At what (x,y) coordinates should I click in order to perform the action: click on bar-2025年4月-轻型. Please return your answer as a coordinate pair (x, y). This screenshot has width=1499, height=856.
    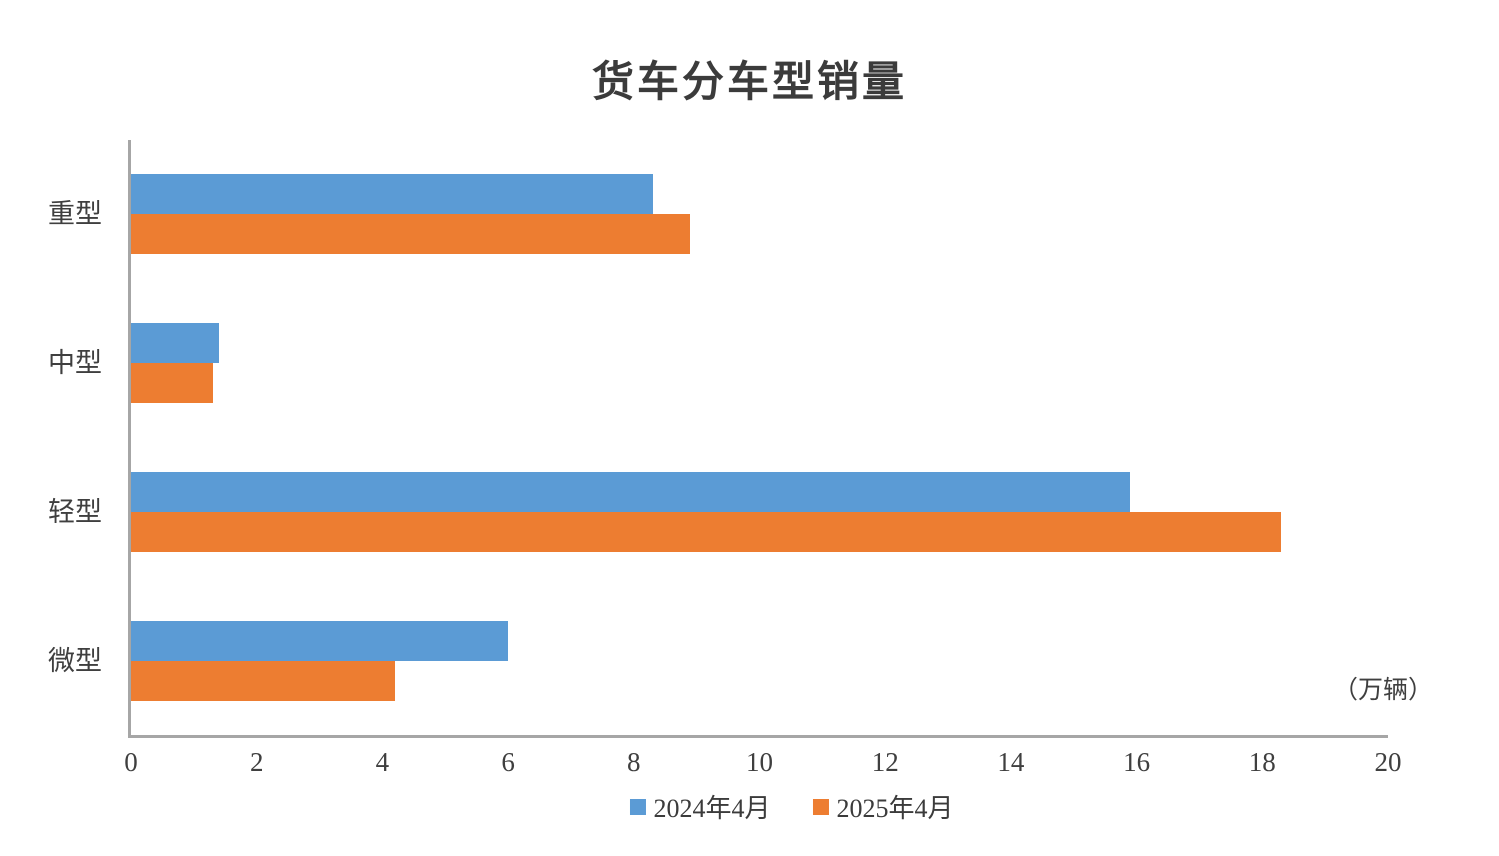
    Looking at the image, I should click on (706, 531).